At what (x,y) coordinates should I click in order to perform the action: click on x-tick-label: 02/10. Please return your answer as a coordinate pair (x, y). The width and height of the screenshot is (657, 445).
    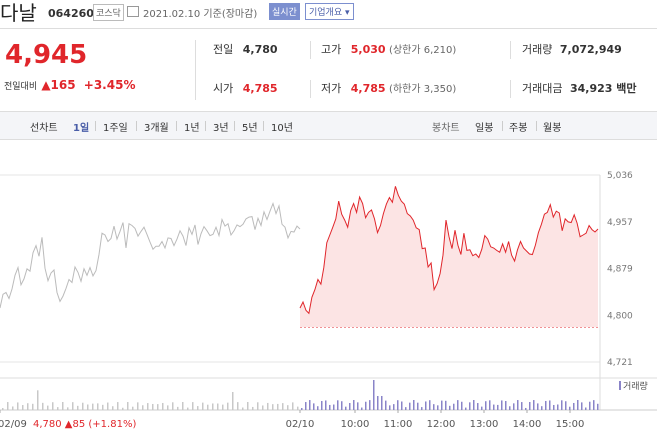
    Looking at the image, I should click on (300, 424).